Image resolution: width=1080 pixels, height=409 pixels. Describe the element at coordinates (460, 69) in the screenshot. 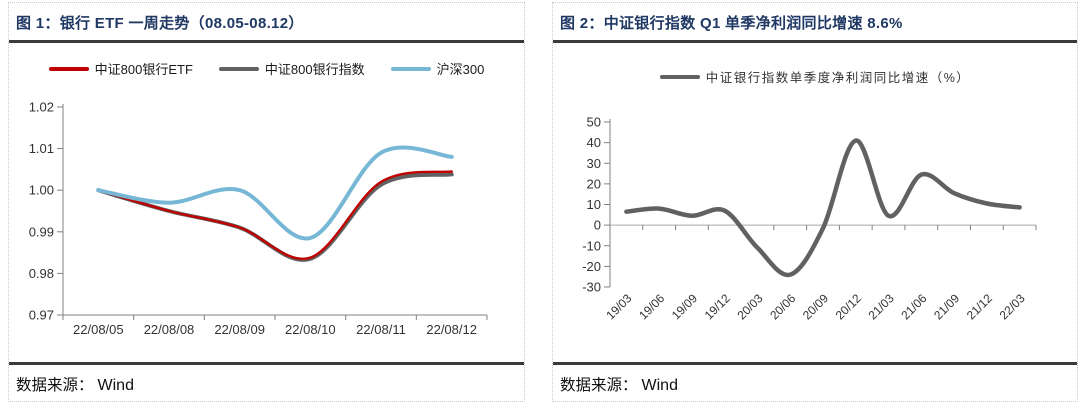

I see `legend-label: 沪深300` at that location.